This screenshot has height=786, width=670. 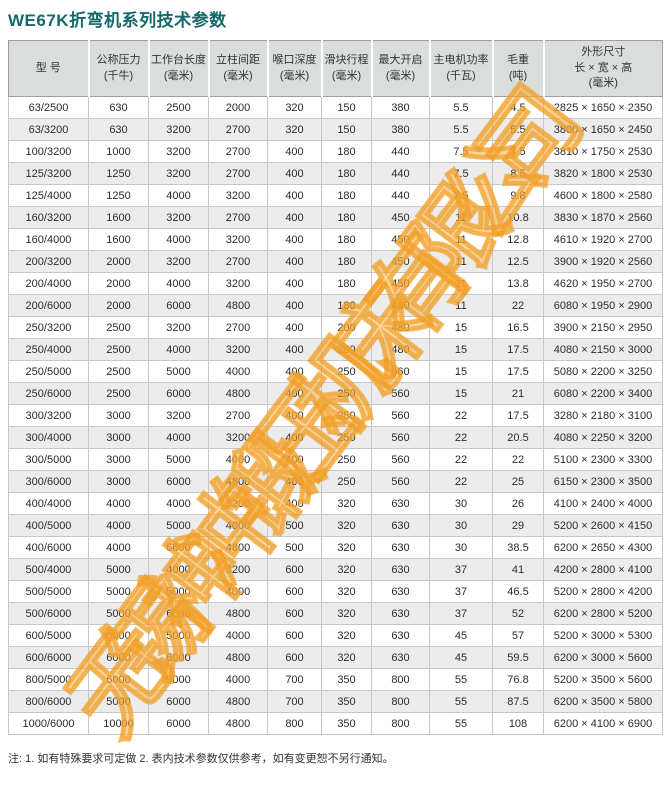 What do you see at coordinates (178, 107) in the screenshot?
I see `table-cell: 2500` at bounding box center [178, 107].